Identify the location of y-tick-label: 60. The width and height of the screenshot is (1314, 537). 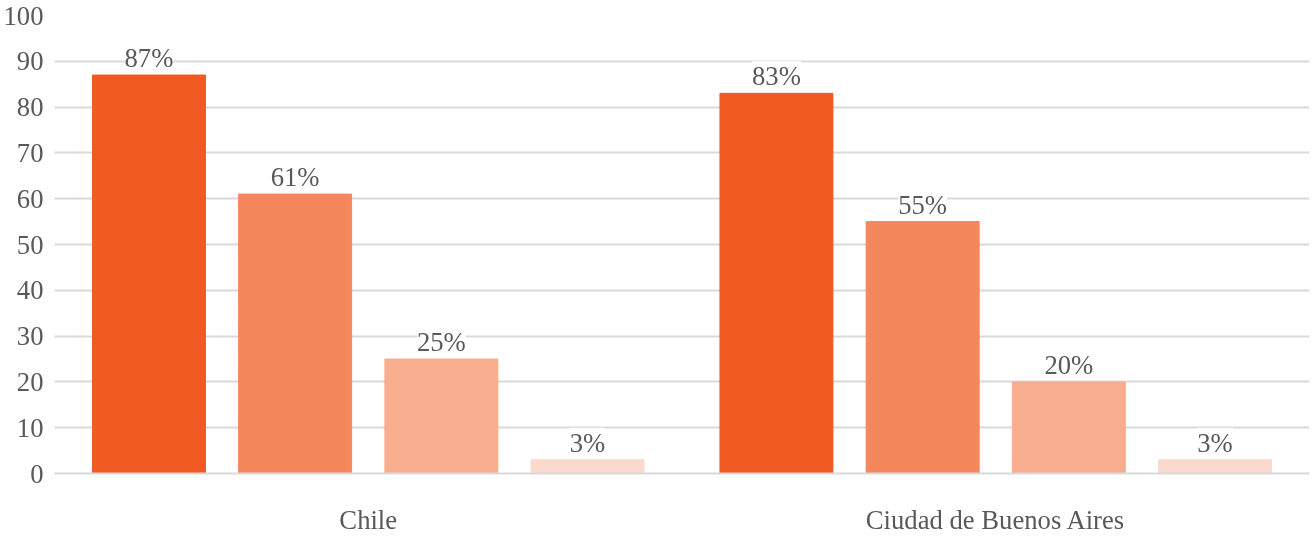
(30, 198).